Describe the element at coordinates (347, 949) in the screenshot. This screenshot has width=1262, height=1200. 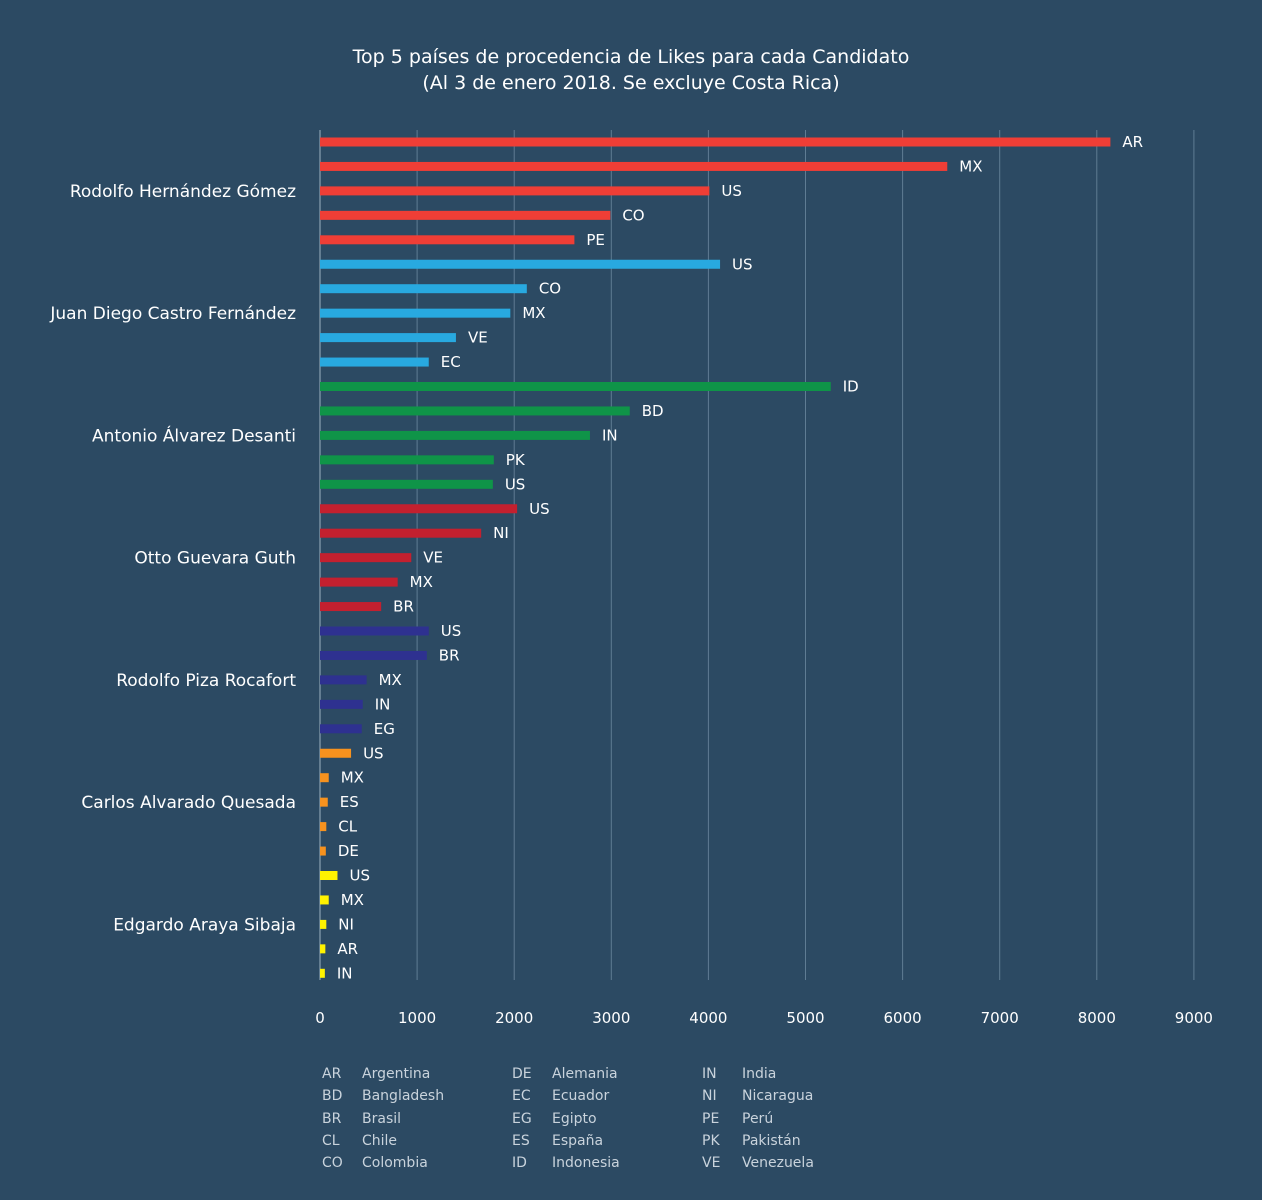
I see `bar-label-7-ar: AR` at that location.